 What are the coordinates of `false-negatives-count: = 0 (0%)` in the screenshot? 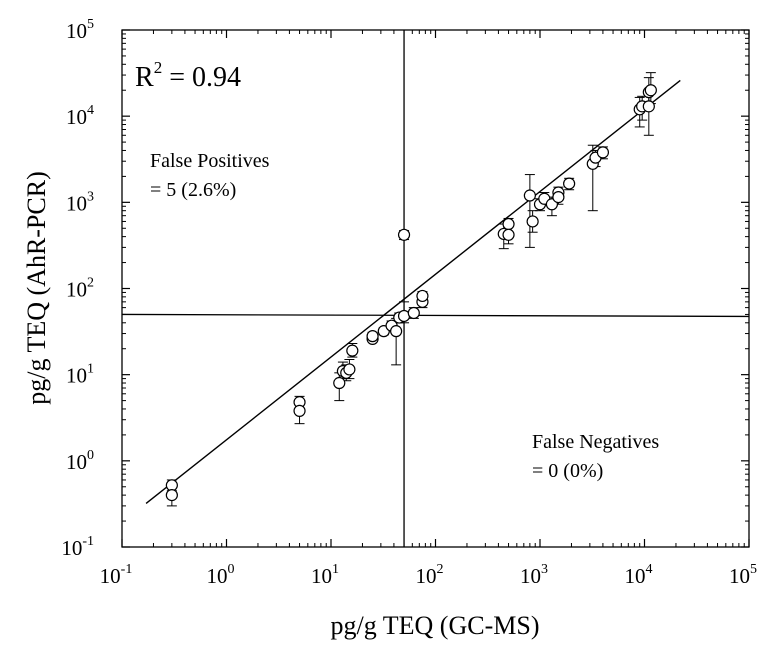 It's located at (567, 471).